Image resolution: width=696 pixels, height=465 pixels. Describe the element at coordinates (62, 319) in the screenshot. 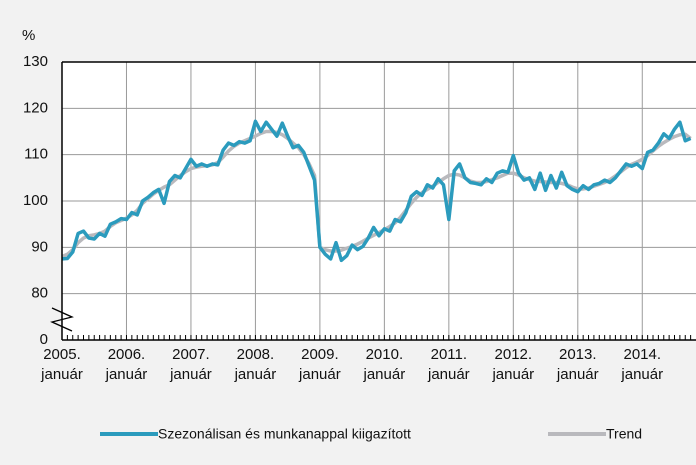

I see `axis-break` at that location.